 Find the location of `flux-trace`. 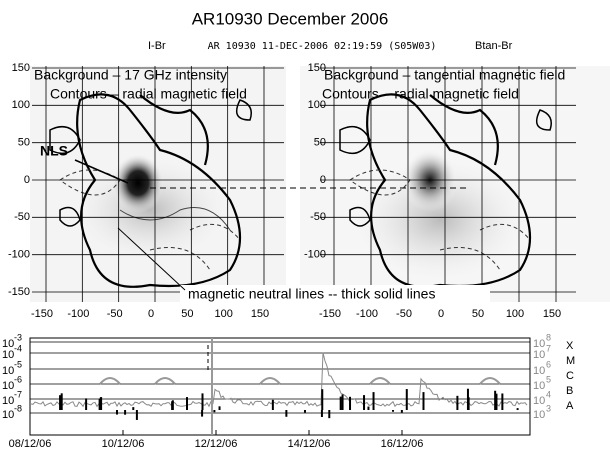

flux-trace is located at coordinates (279, 380).